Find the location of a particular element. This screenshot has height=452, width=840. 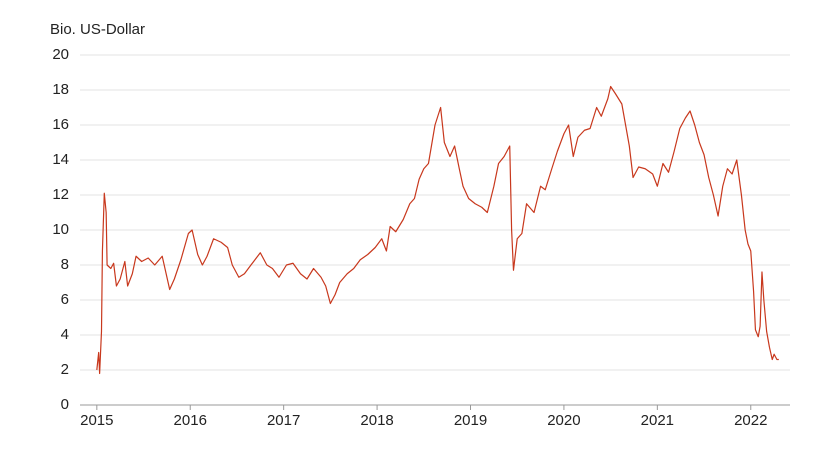

x-tick-label: 2019 is located at coordinates (470, 420).